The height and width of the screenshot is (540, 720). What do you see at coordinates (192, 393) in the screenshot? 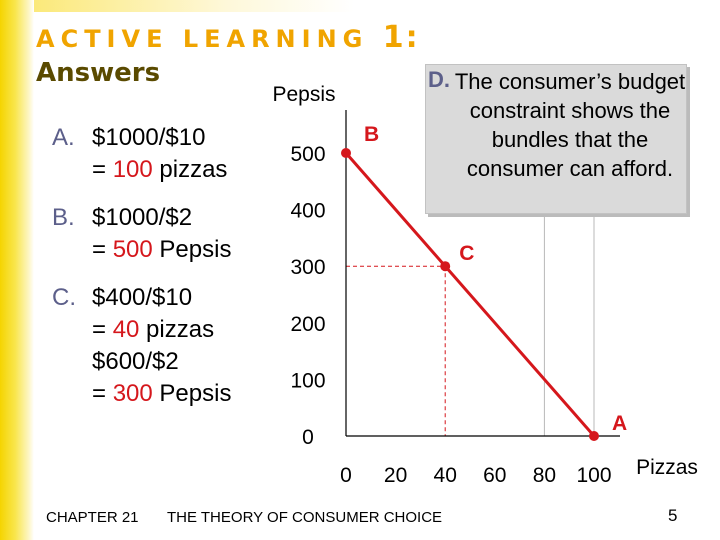
I see `answer-c-line4-suffix: Pepsis` at bounding box center [192, 393].